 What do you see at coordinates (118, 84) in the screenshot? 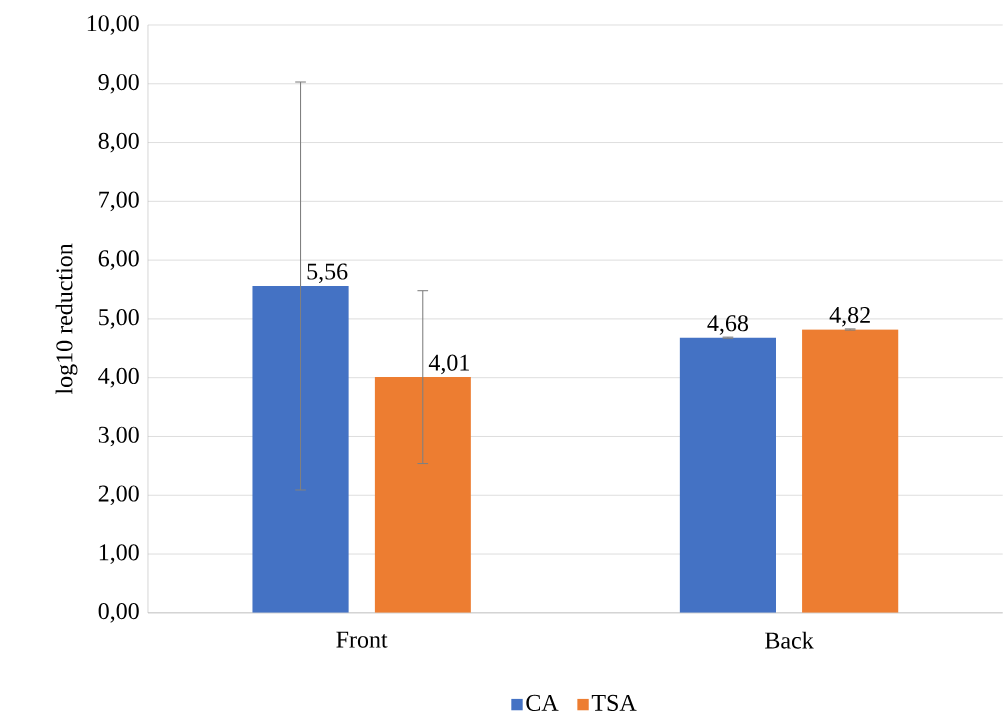
I see `y-tick-label: 9,00` at bounding box center [118, 84].